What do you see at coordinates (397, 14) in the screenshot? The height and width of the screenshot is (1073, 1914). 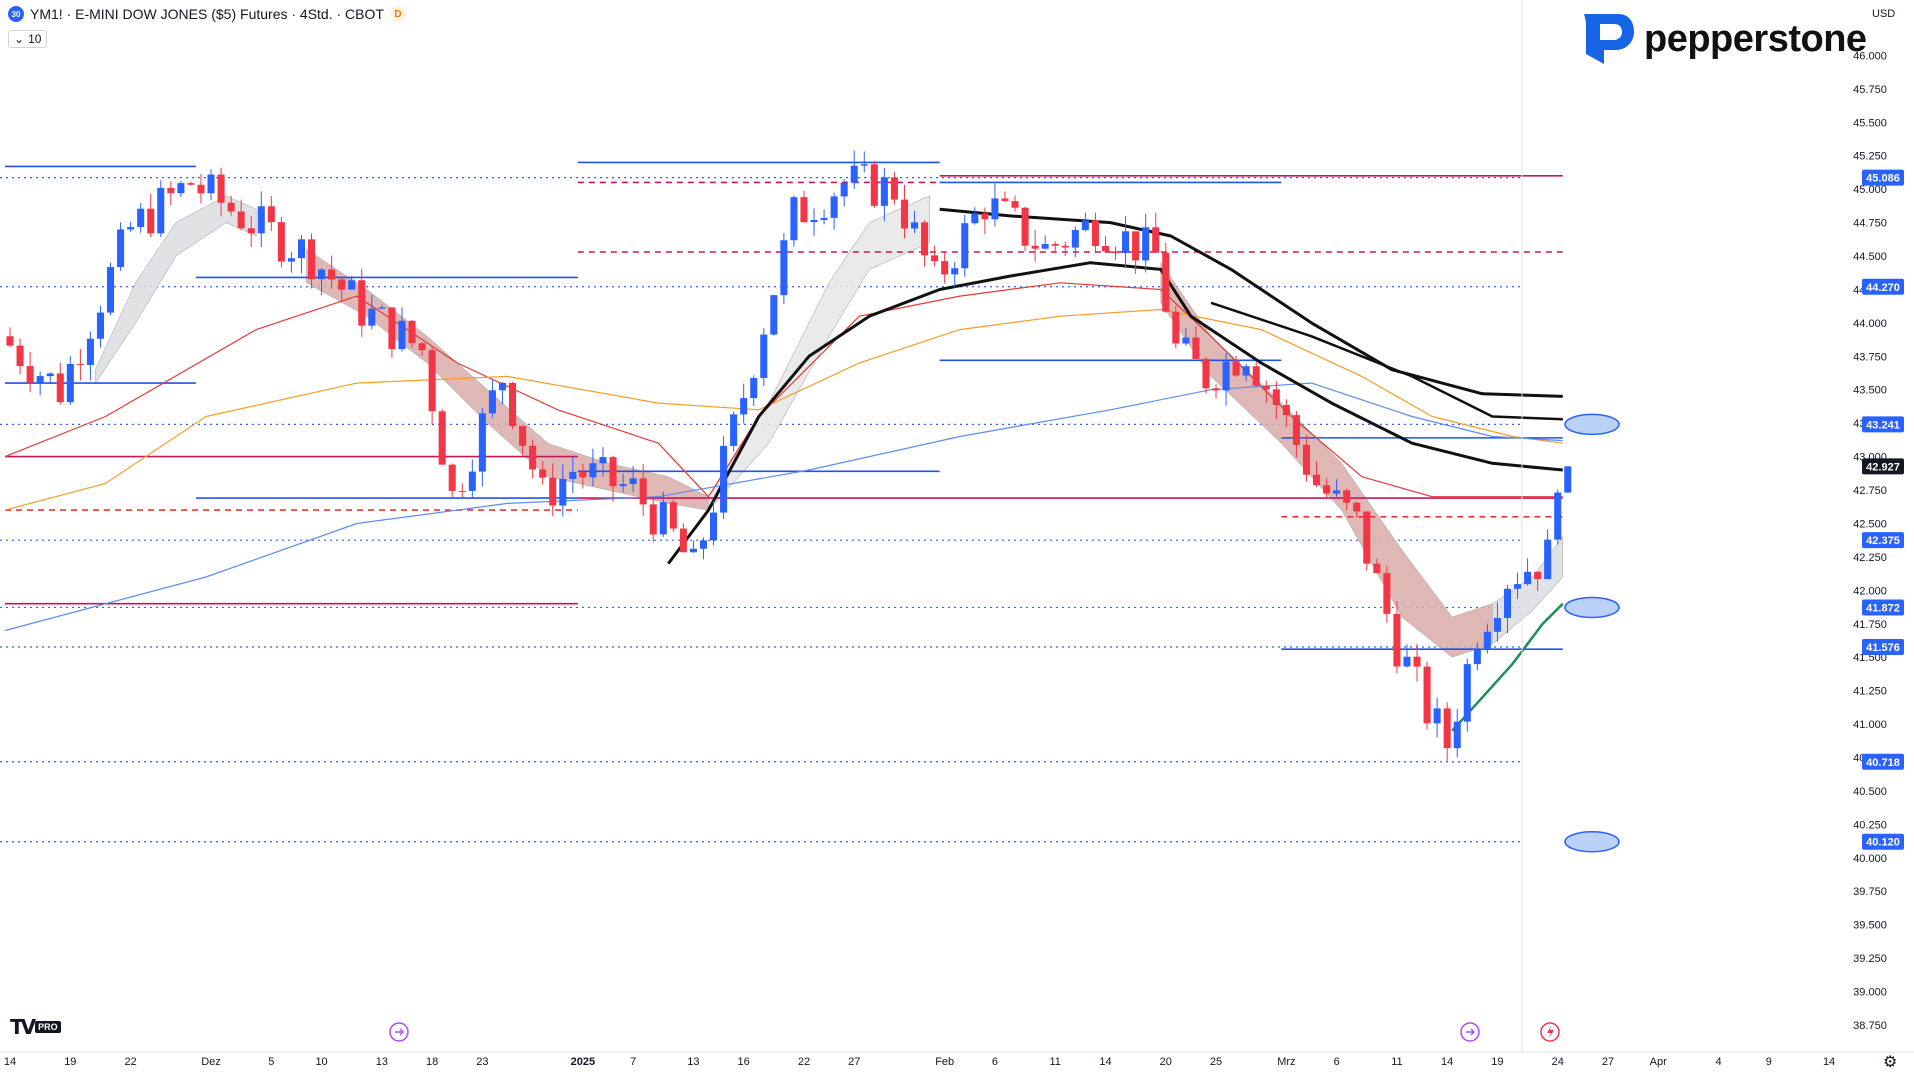 I see `d-badge: D` at bounding box center [397, 14].